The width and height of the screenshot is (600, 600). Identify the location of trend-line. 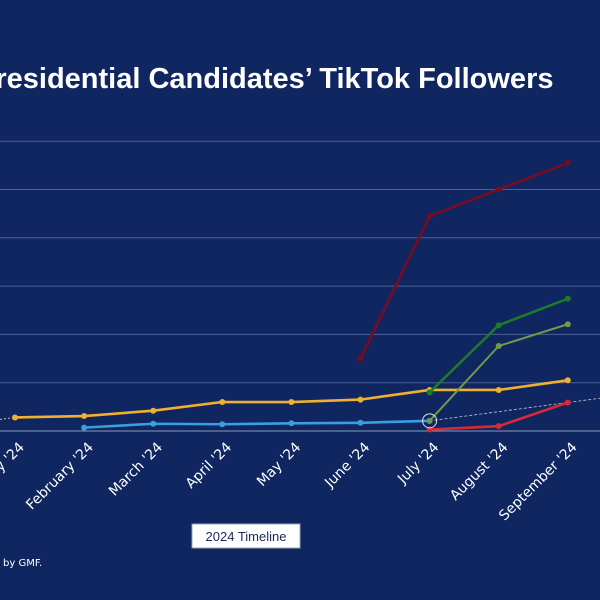
(514, 409).